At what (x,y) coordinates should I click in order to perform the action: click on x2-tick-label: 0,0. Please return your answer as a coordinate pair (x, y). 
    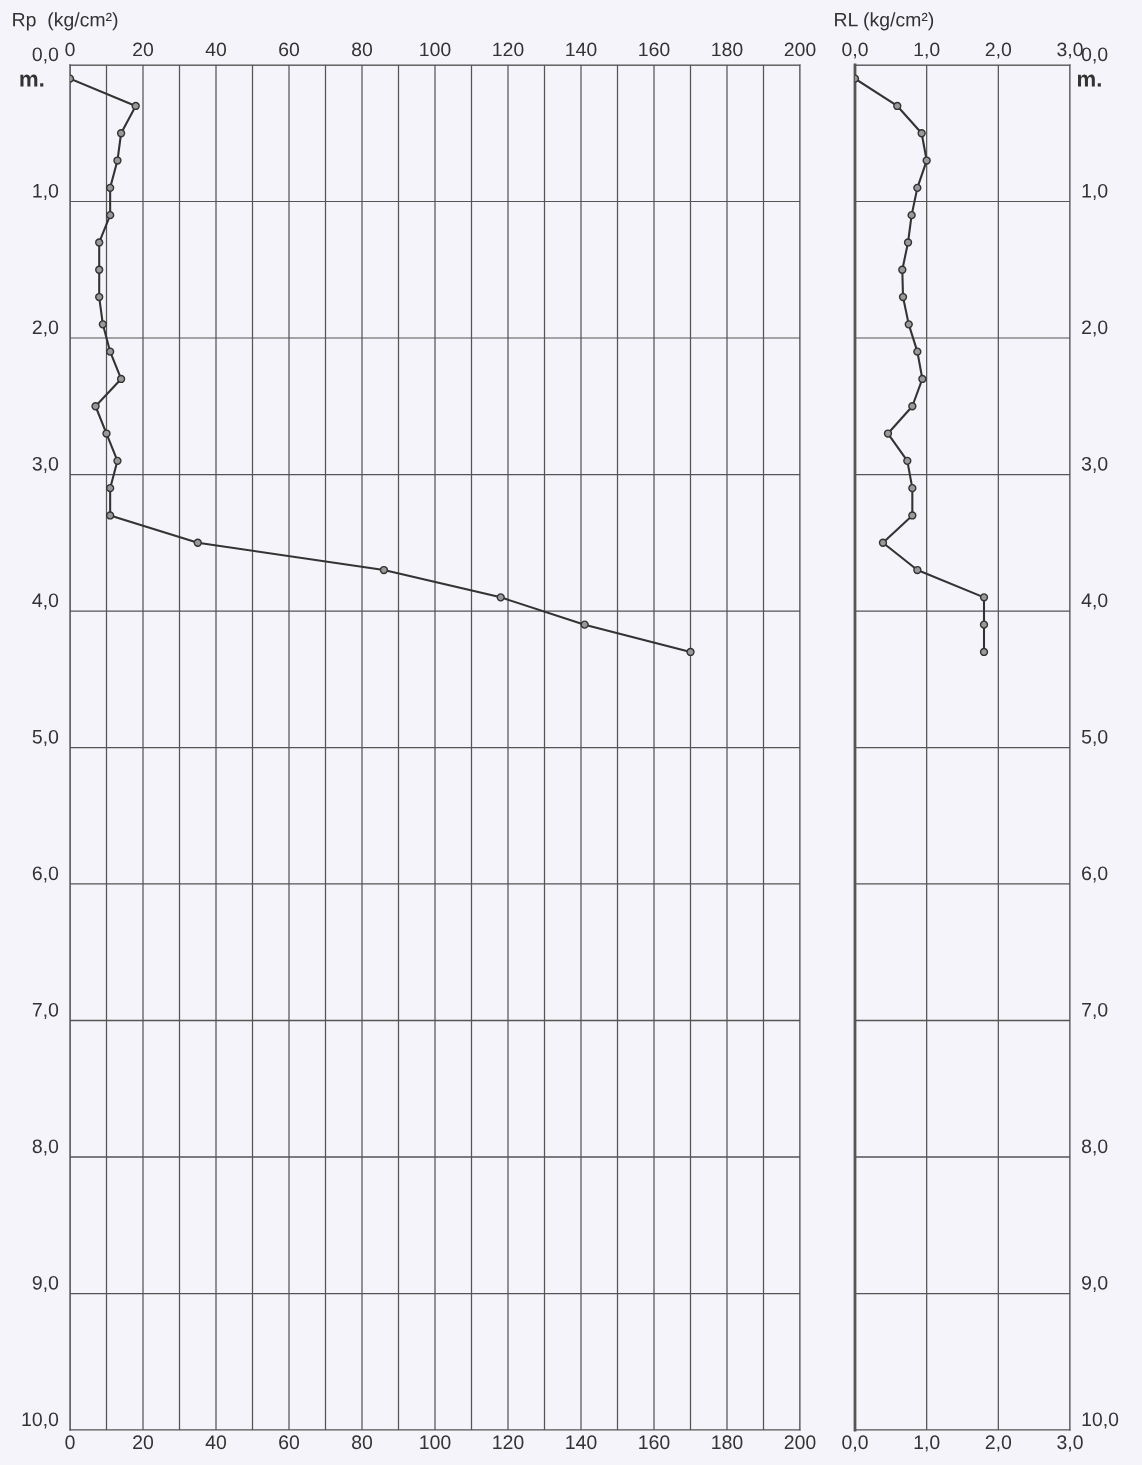
    Looking at the image, I should click on (855, 50).